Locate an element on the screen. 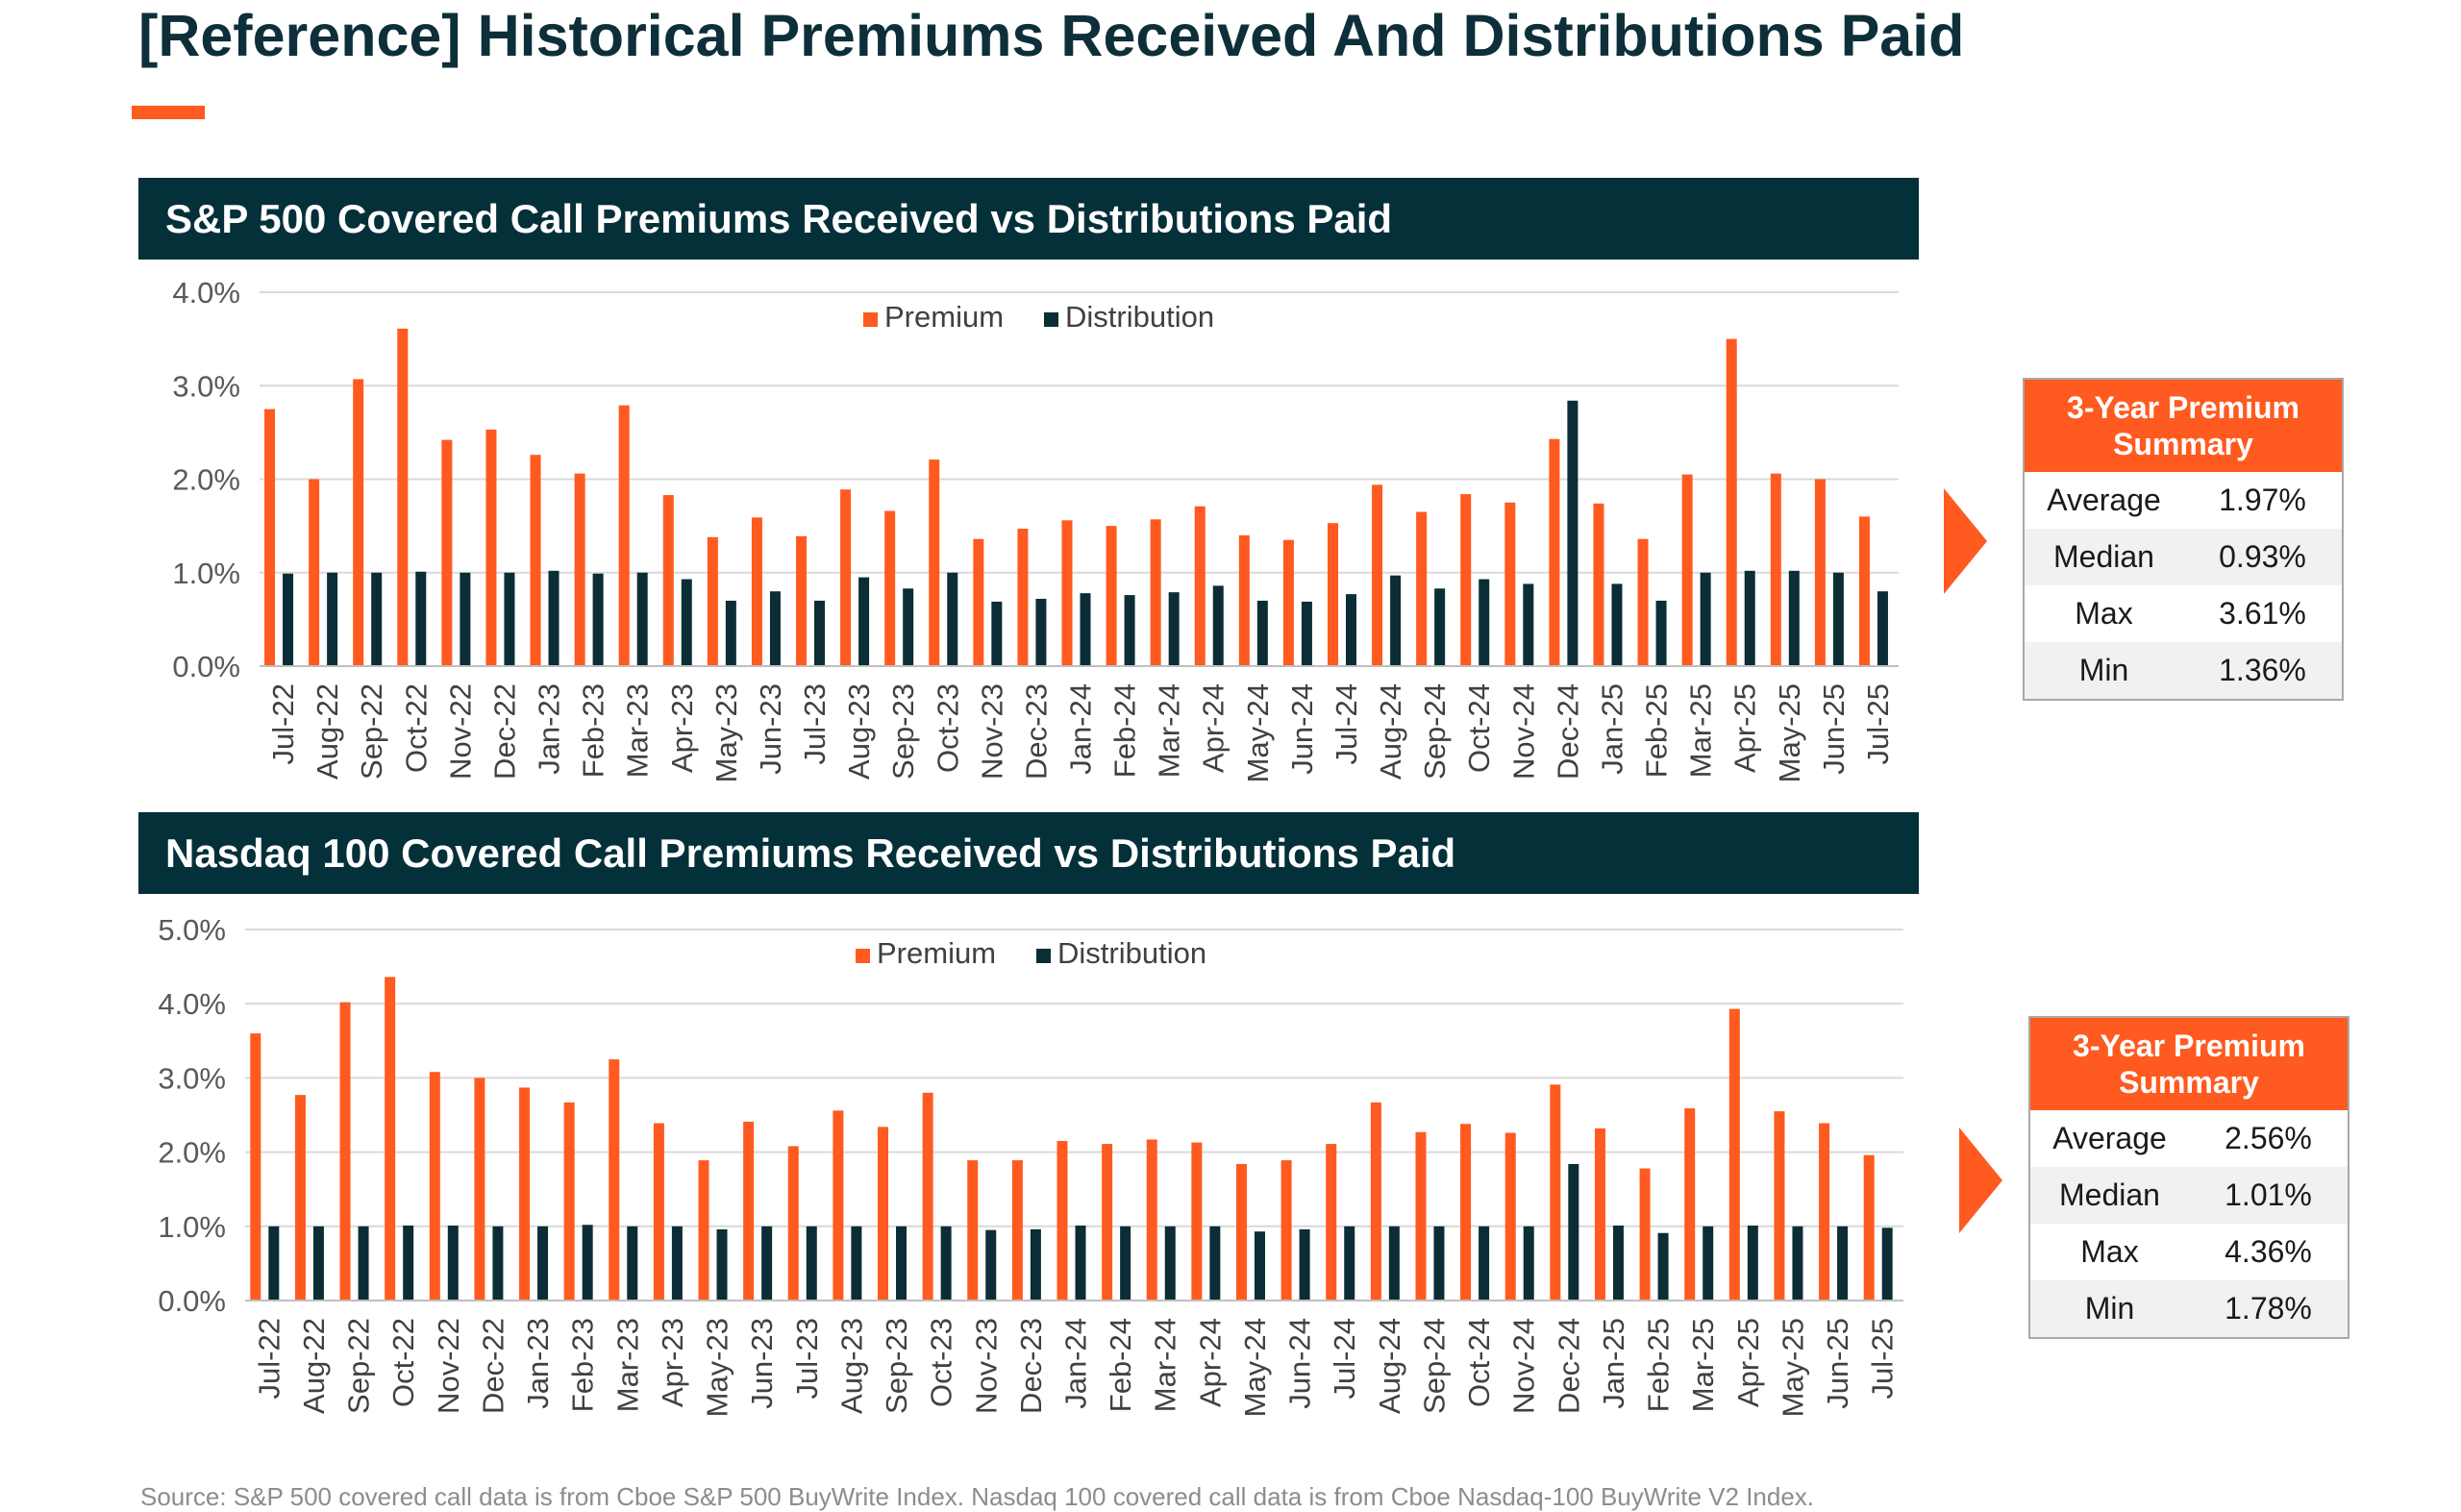 The width and height of the screenshot is (2461, 1512). x-tick-label: Jan-23 is located at coordinates (538, 1363).